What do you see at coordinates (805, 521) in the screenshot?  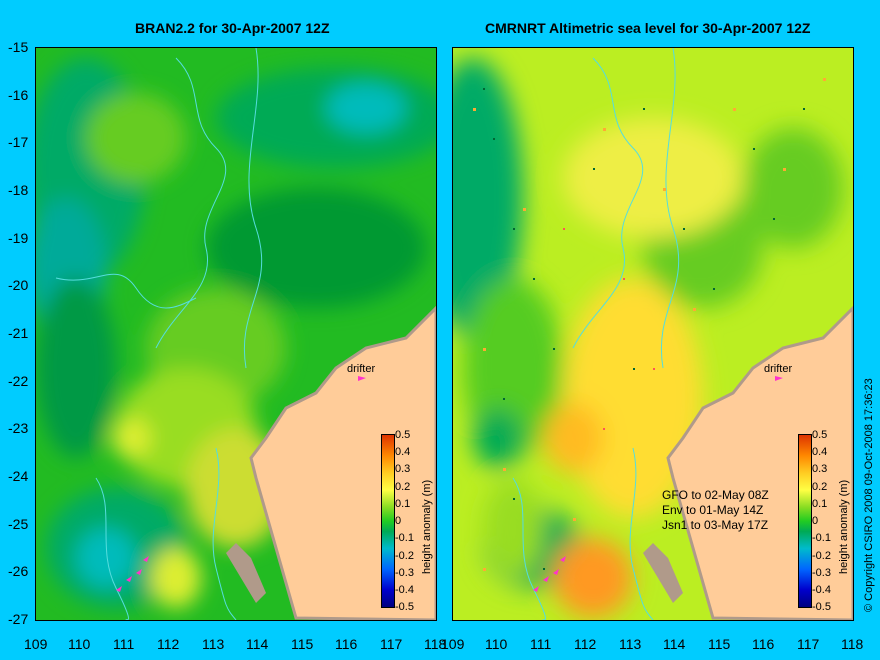 I see `right-colorbar` at bounding box center [805, 521].